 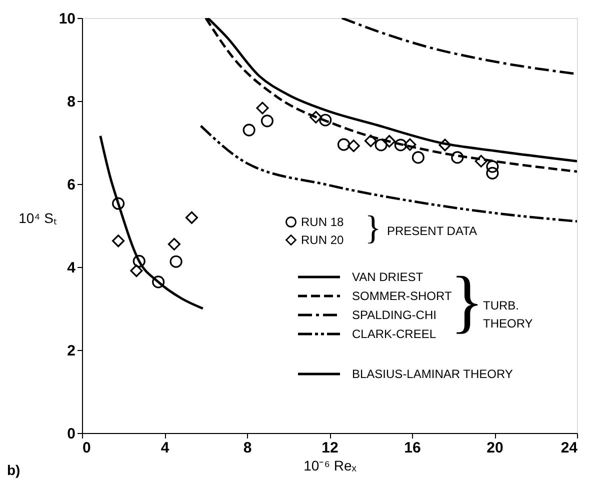 I want to click on annotation: TURB. THEORY, so click(x=508, y=314).